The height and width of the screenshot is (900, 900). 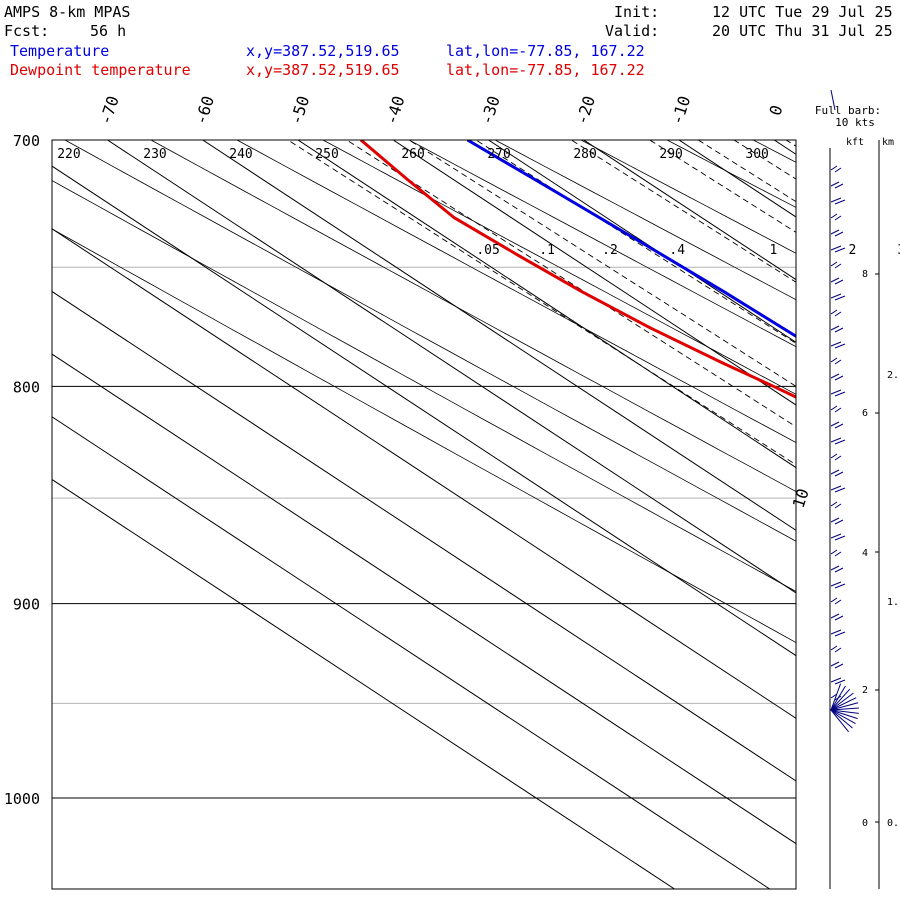 What do you see at coordinates (865, 690) in the screenshot?
I see `kft-tick: 2` at bounding box center [865, 690].